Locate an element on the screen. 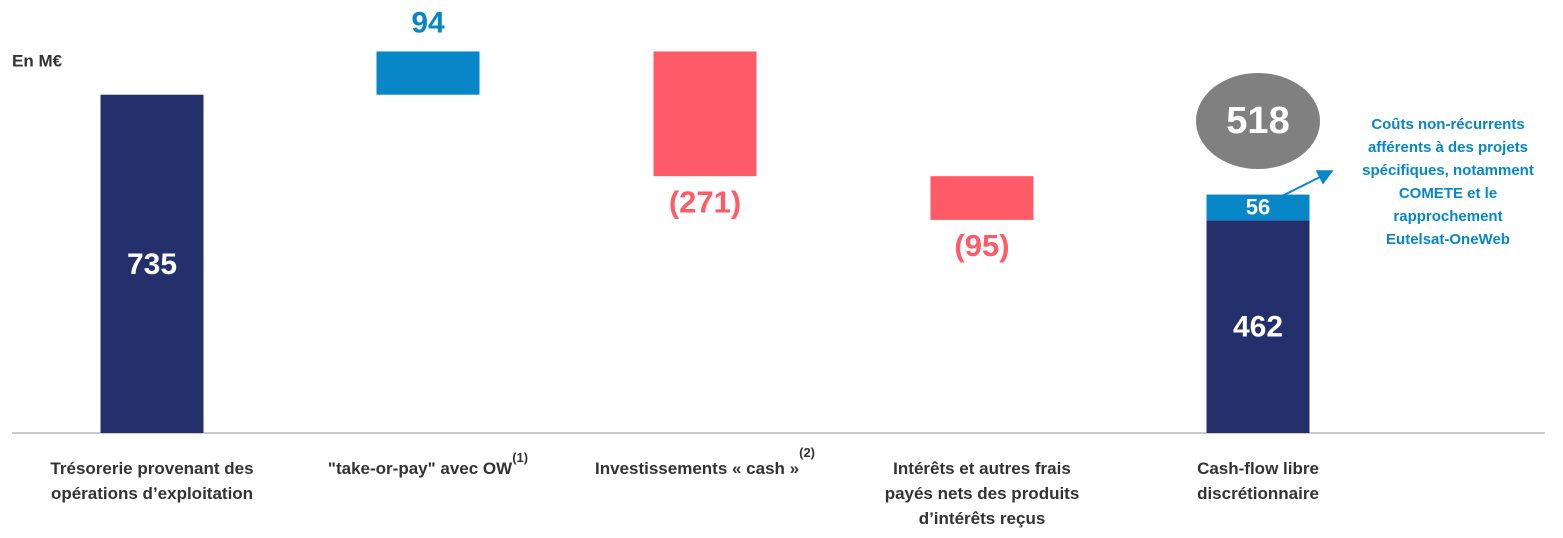  annotation: Eutelsat-OneWeb is located at coordinates (1448, 239).